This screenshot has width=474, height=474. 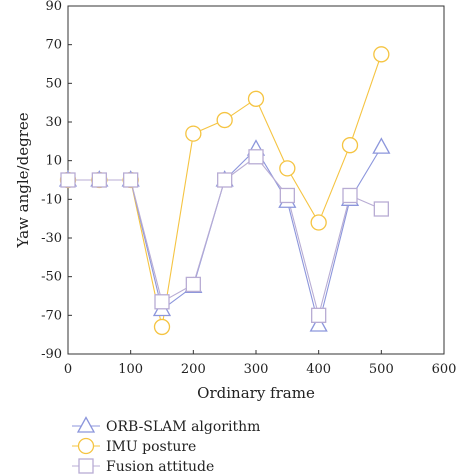 I want to click on x-tick-label: 300, so click(x=256, y=369).